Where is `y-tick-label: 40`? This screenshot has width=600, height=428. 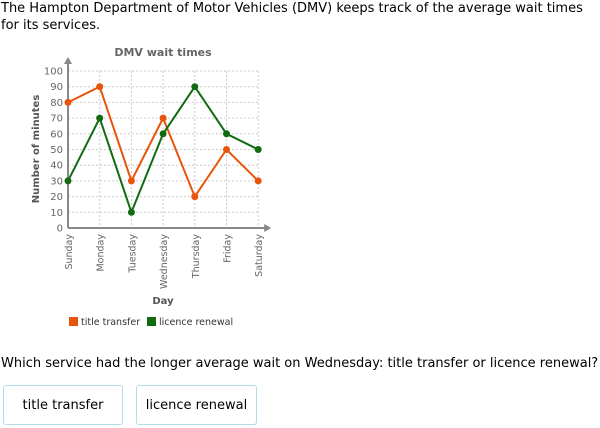
y-tick-label: 40 is located at coordinates (56, 166).